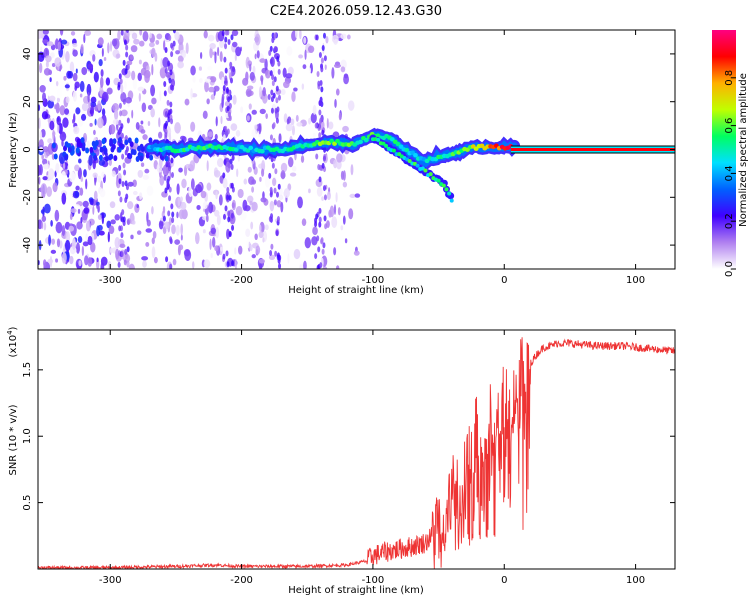  What do you see at coordinates (27, 54) in the screenshot?
I see `y-tick-label: 40` at bounding box center [27, 54].